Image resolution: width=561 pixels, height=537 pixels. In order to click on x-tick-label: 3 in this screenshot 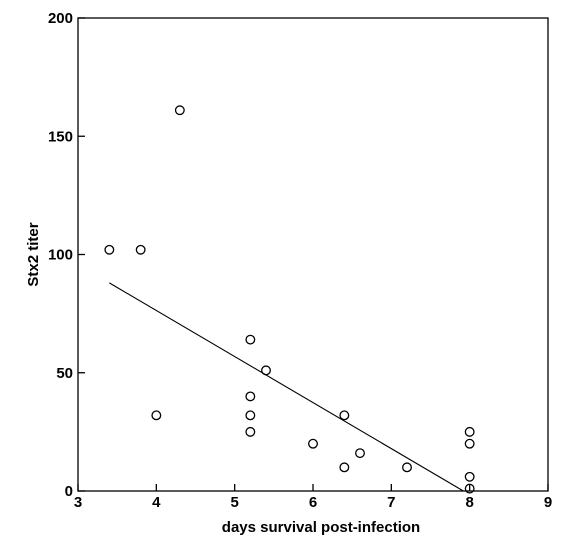, I will do `click(78, 502)`.